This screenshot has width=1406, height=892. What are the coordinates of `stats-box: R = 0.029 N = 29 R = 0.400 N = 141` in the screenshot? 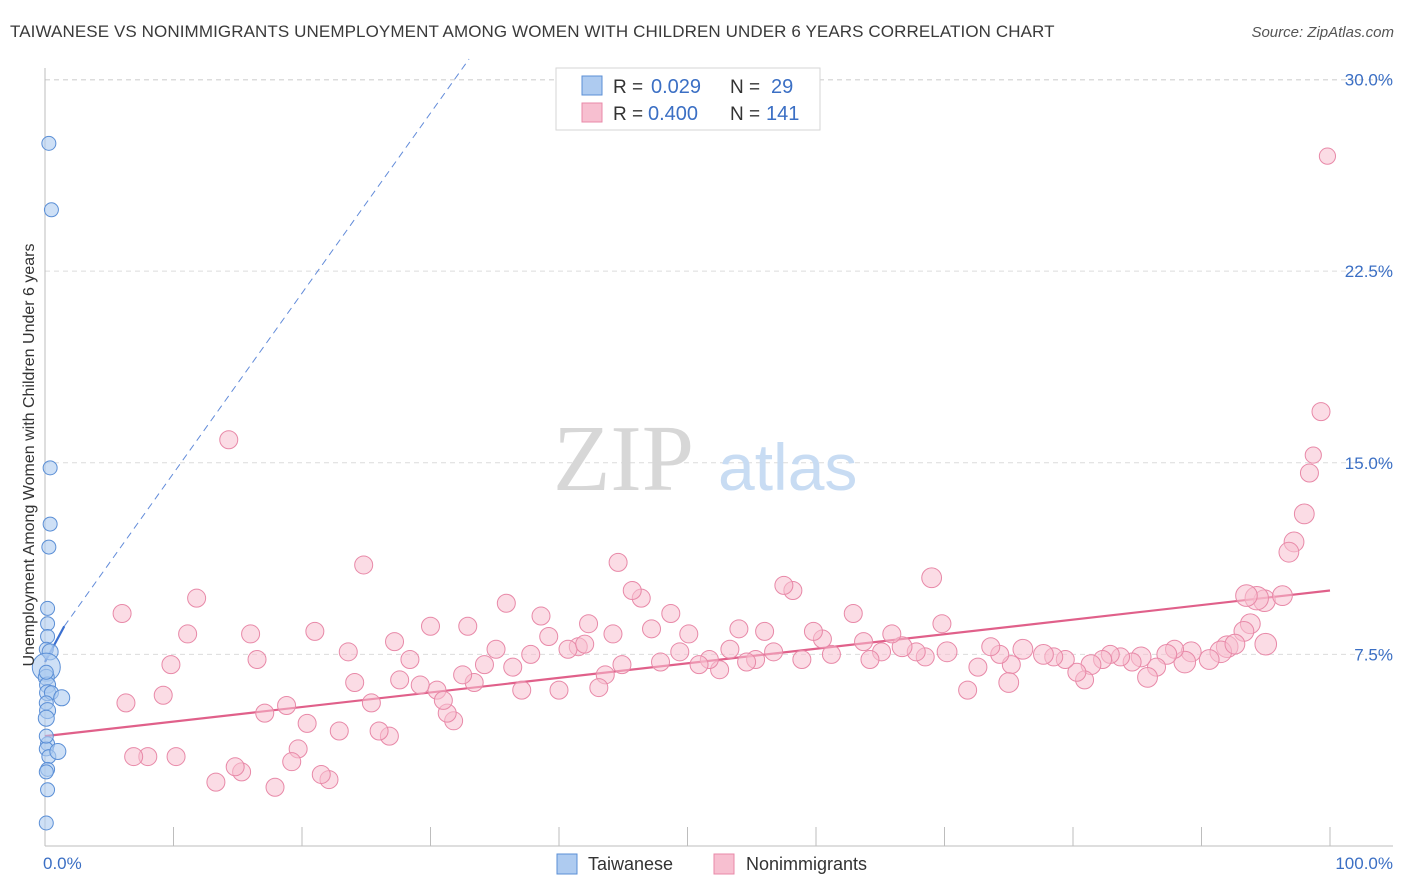 It's located at (688, 99).